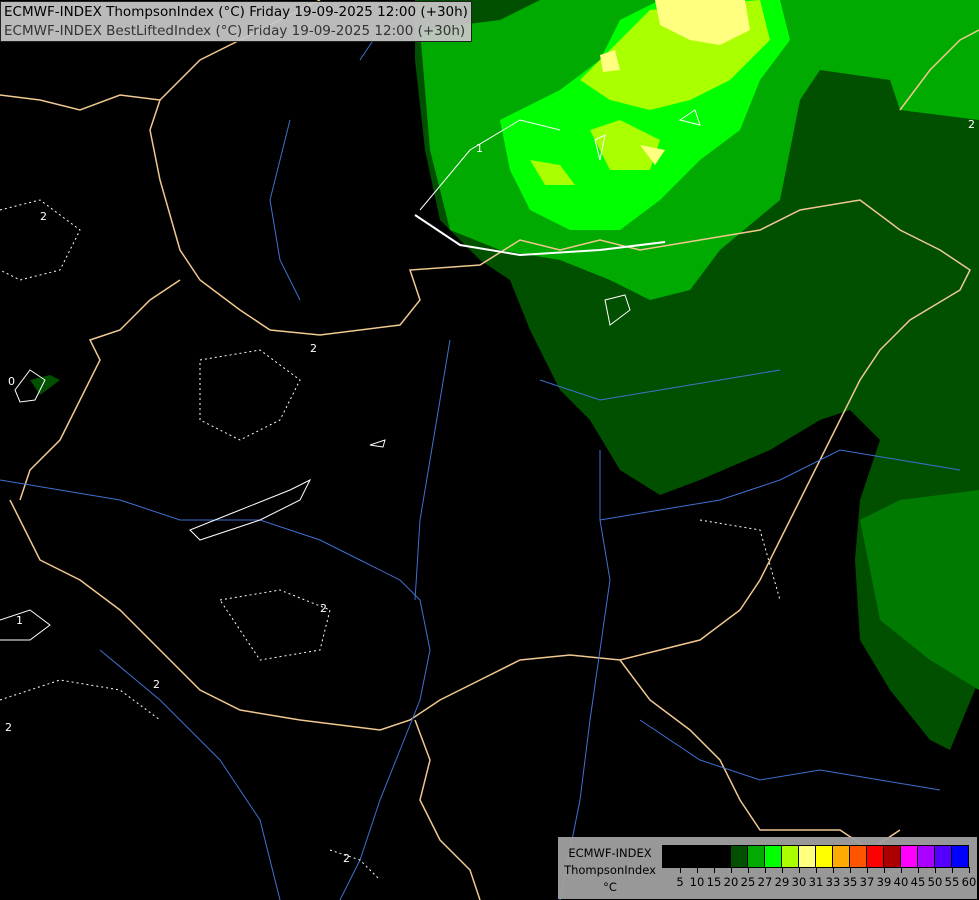 This screenshot has width=979, height=900. What do you see at coordinates (610, 61) in the screenshot?
I see `shade-30-31-b` at bounding box center [610, 61].